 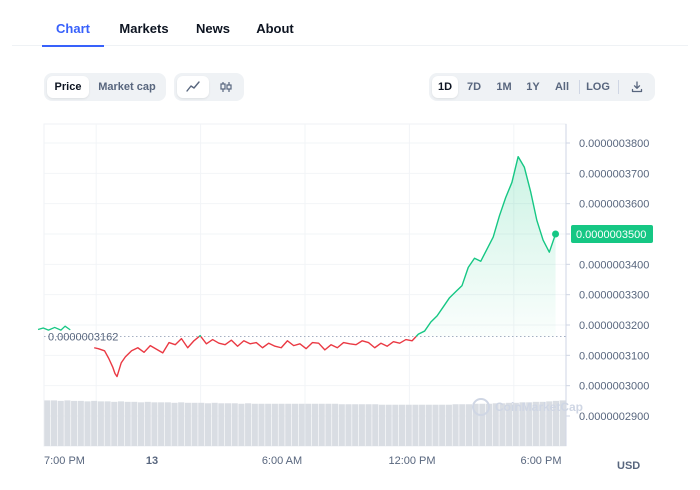 I want to click on download-button, so click(x=637, y=87).